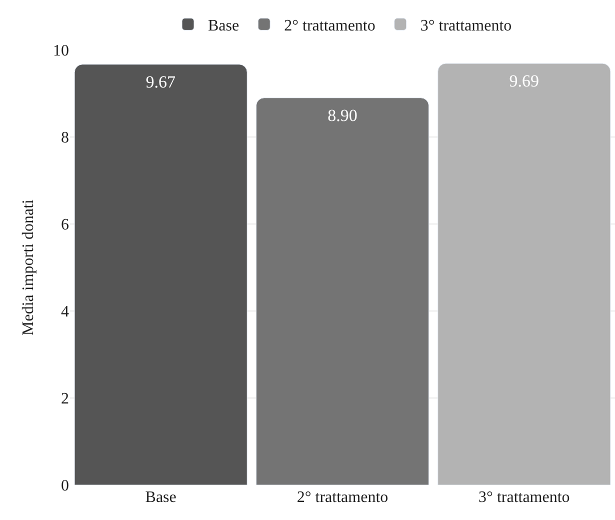 This screenshot has width=615, height=520. Describe the element at coordinates (524, 80) in the screenshot. I see `data-label: 9.69` at that location.